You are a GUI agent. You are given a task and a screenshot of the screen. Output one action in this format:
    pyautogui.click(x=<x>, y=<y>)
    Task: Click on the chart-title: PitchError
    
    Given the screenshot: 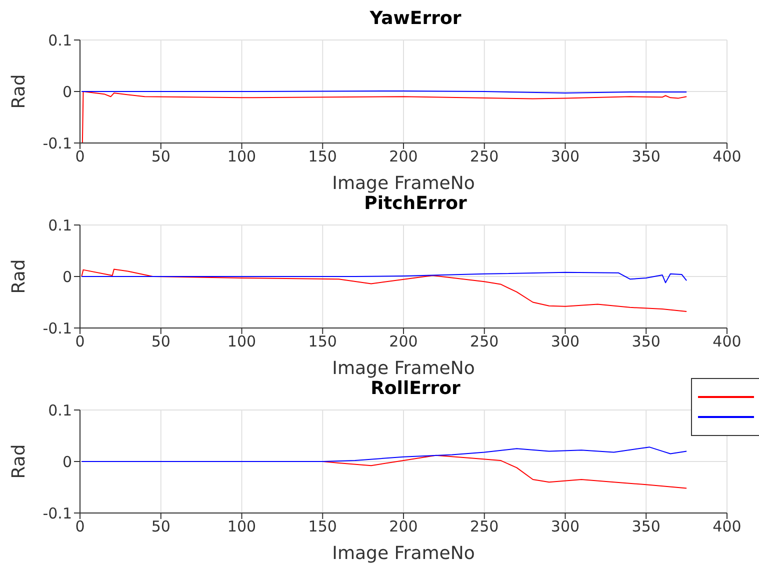 What is the action you would take?
    pyautogui.click(x=415, y=204)
    